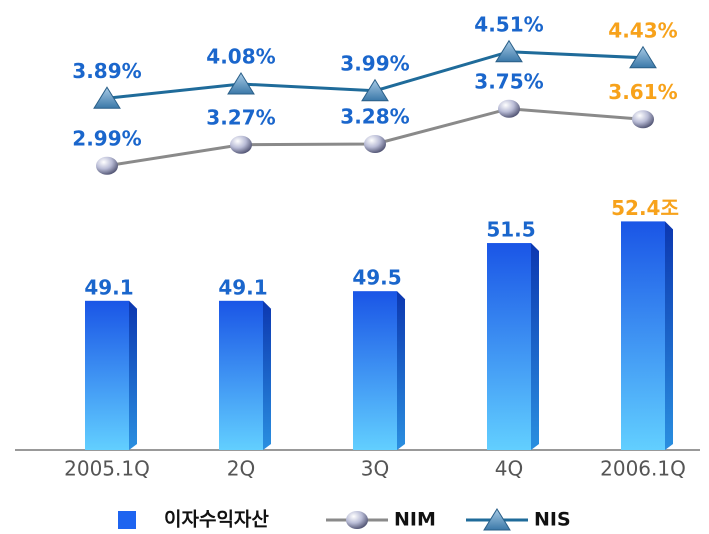 The width and height of the screenshot is (709, 534). I want to click on legend-label: NIS, so click(552, 520).